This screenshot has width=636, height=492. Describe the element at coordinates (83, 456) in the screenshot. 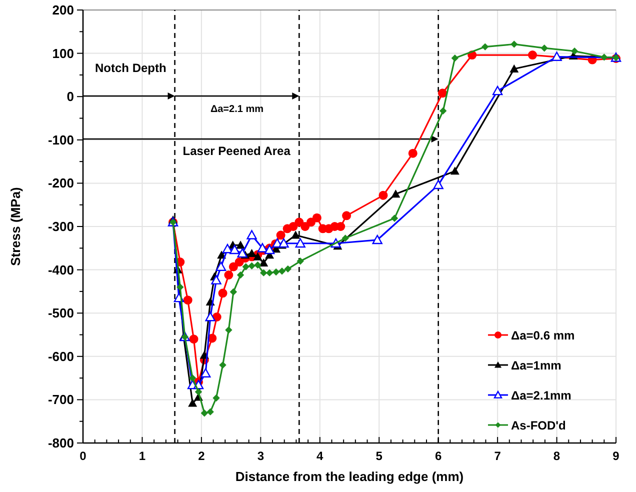

I see `x-tick-label: 0` at that location.